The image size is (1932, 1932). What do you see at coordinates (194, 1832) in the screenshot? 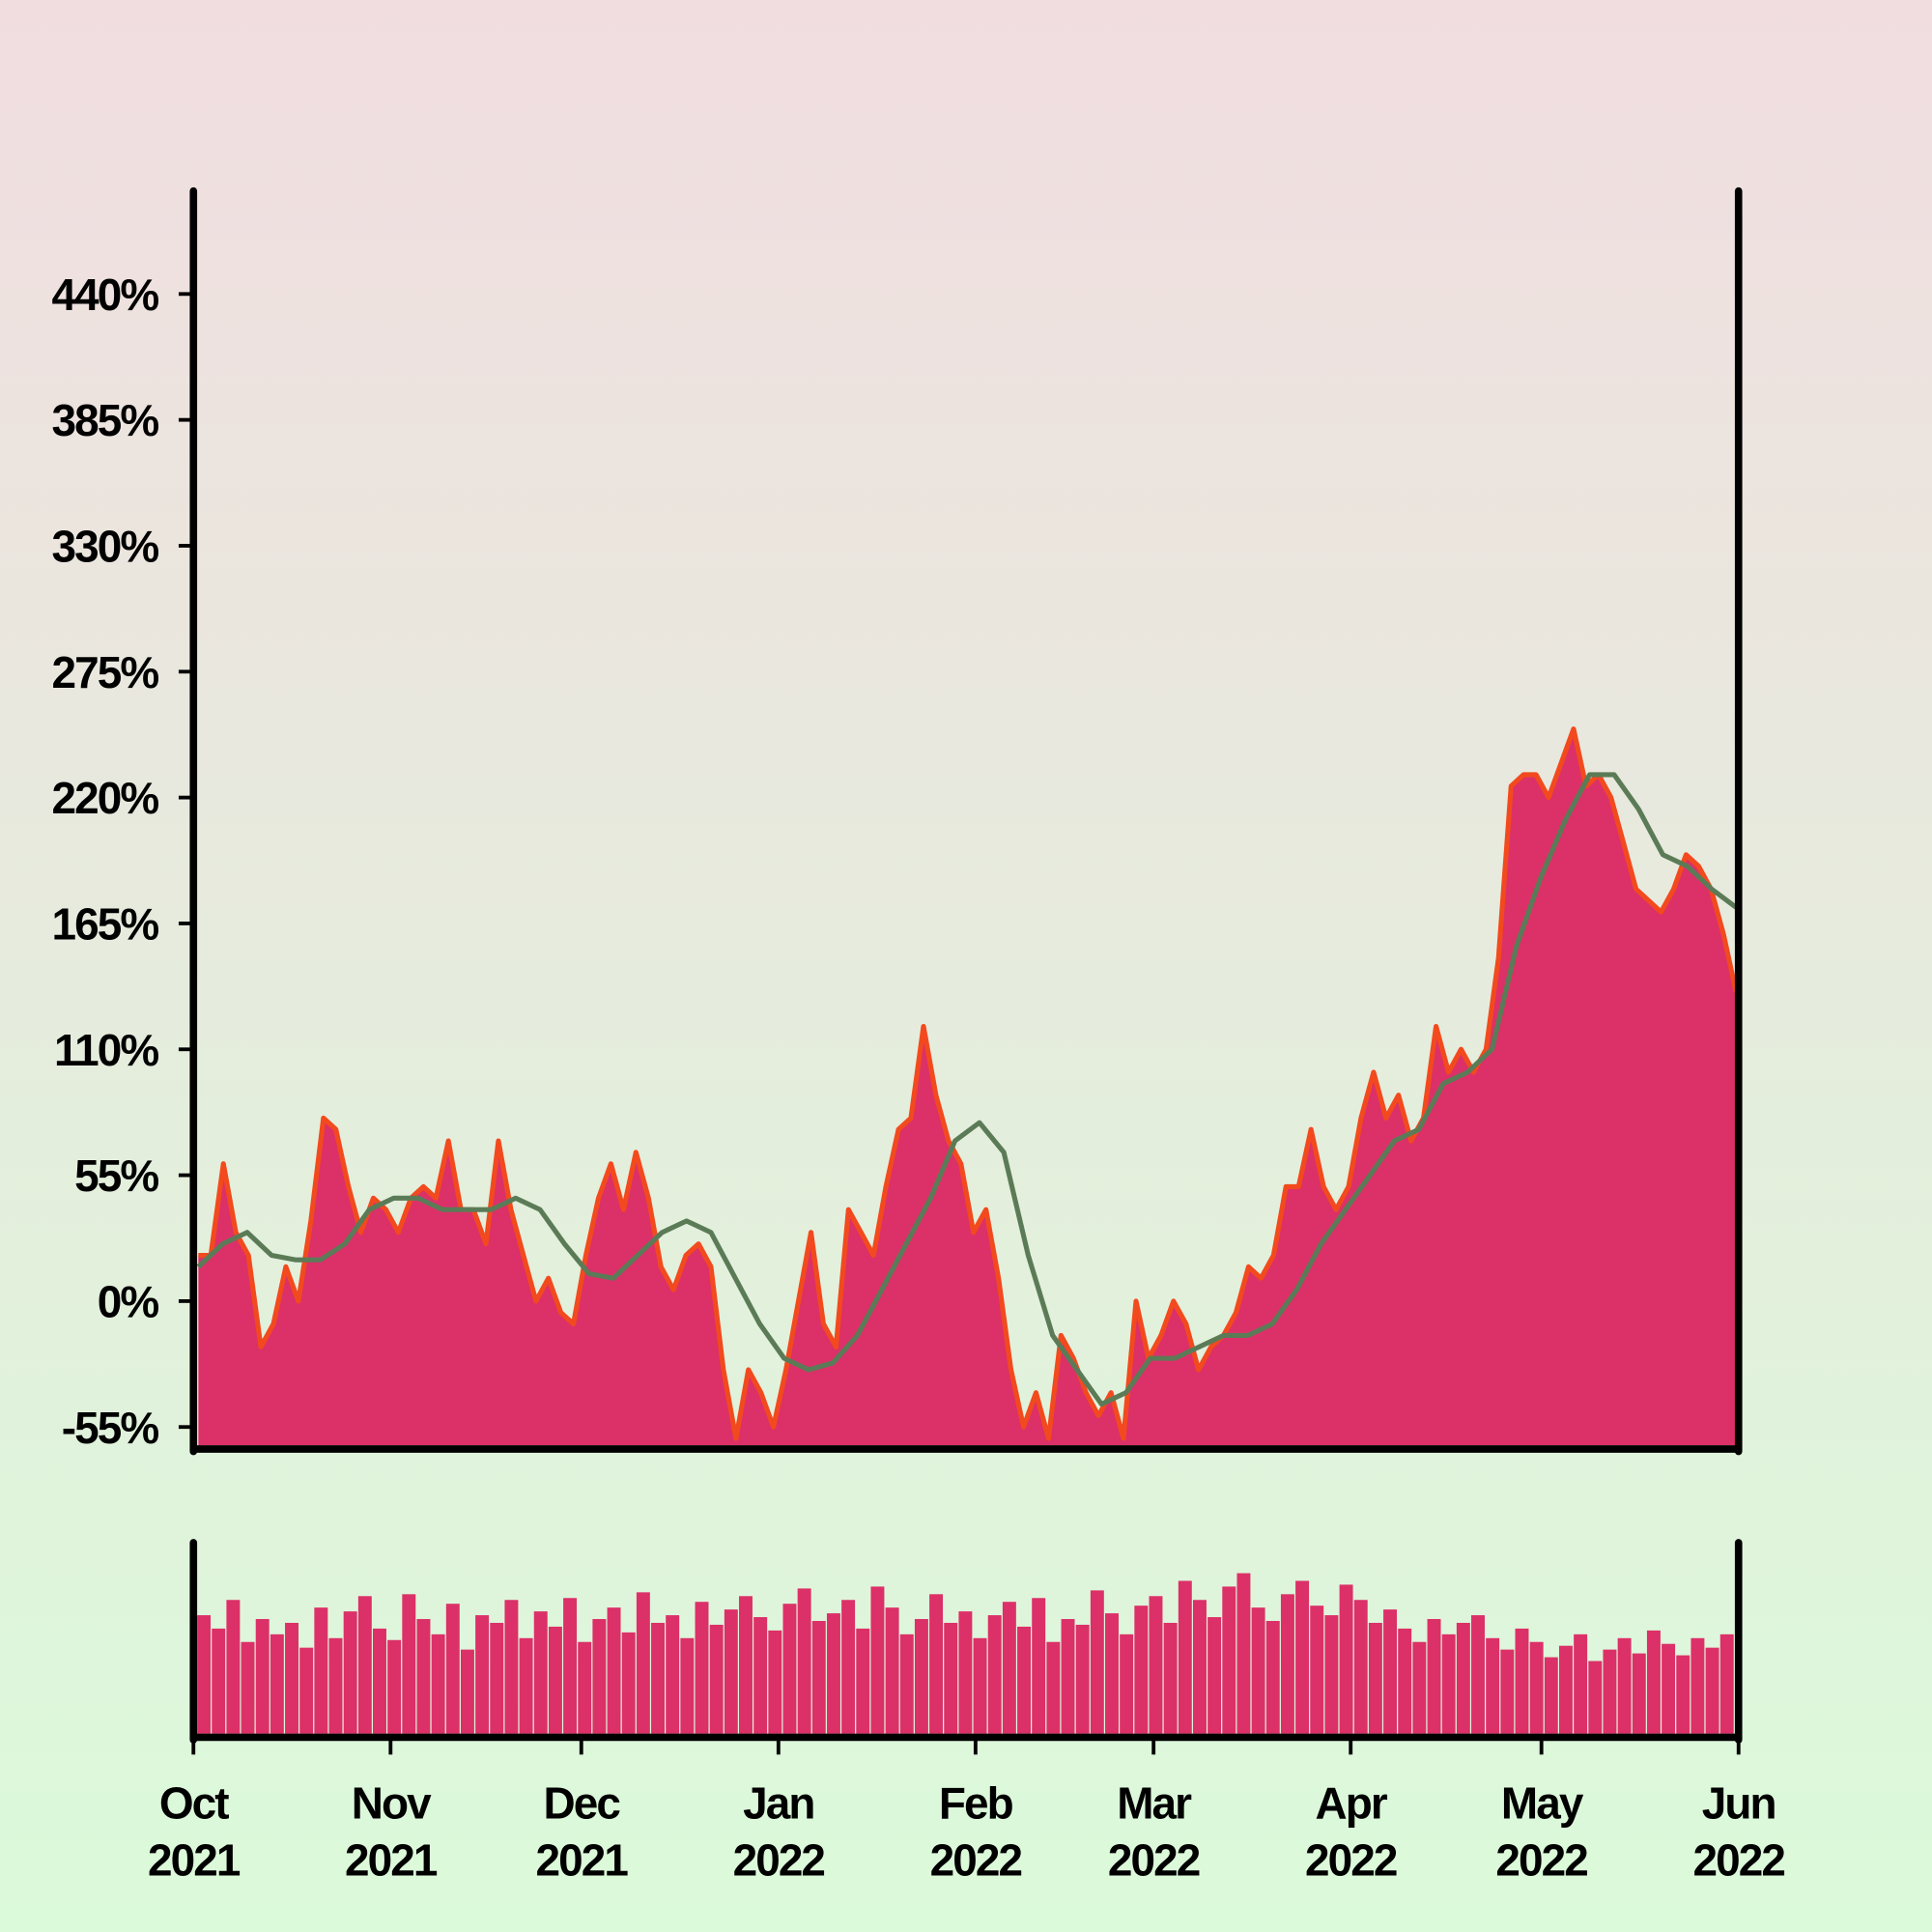
I see `x-tick-label: Oct 2021` at bounding box center [194, 1832].